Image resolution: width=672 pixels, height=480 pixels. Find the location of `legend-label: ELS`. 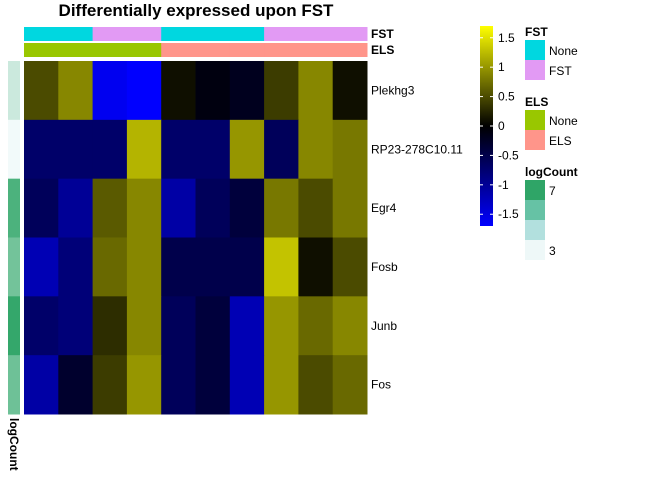

legend-label: ELS is located at coordinates (560, 141).